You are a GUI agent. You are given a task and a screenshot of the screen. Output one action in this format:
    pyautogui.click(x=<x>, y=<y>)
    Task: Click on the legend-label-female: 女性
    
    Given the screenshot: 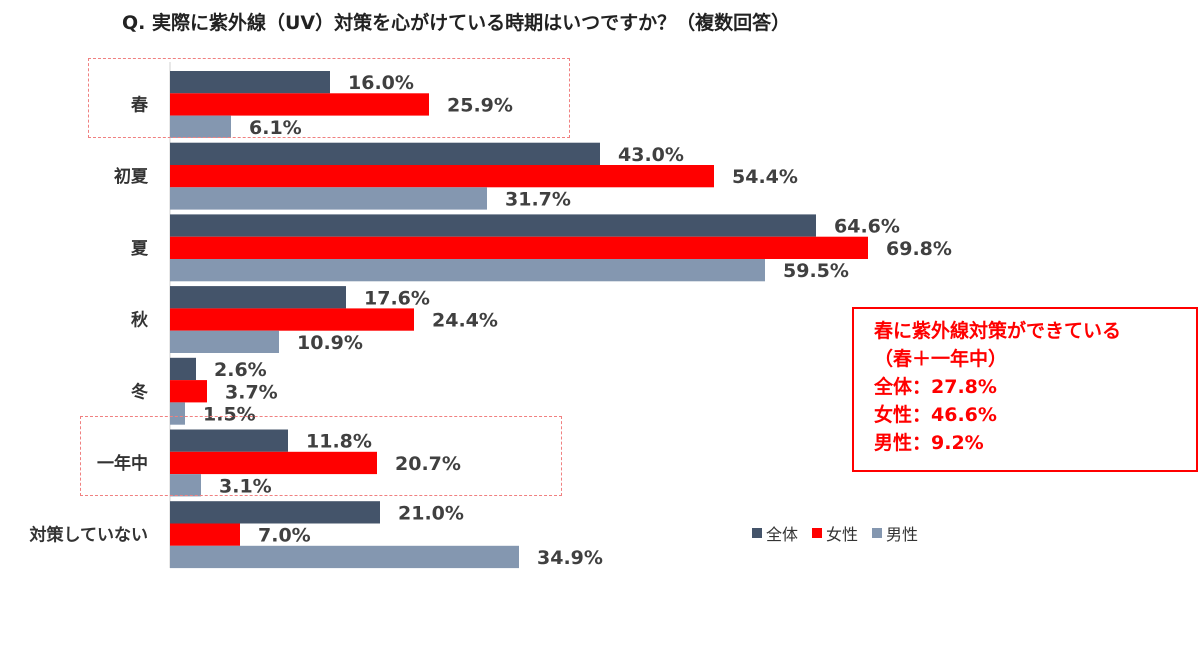 What is the action you would take?
    pyautogui.click(x=842, y=534)
    